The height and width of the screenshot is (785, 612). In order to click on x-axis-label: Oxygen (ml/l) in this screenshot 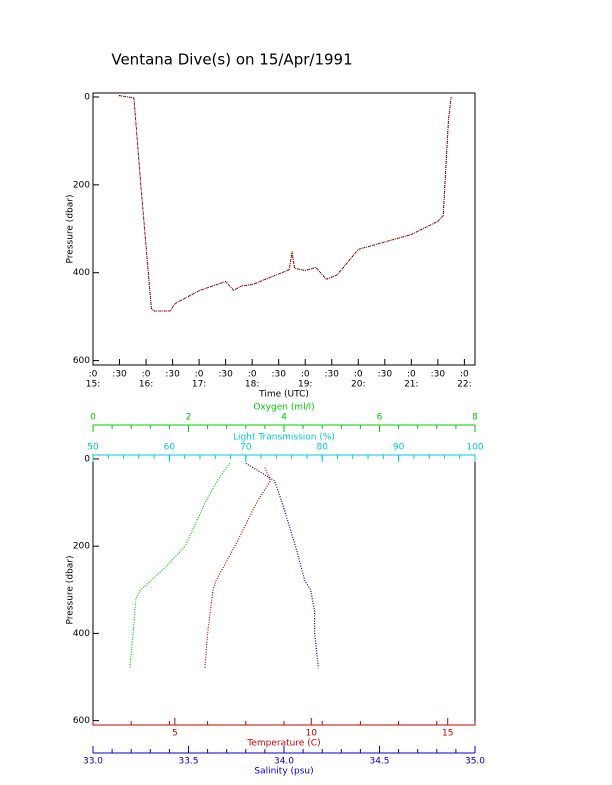, I will do `click(283, 408)`.